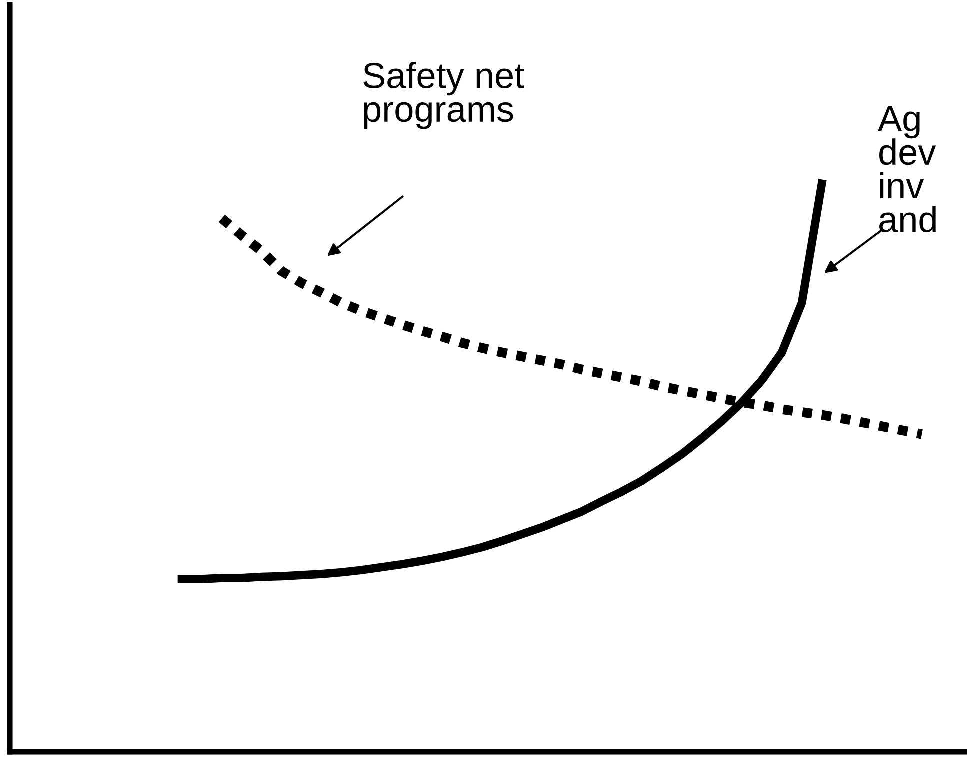  What do you see at coordinates (907, 169) in the screenshot?
I see `annotation: Ag dev inv and` at bounding box center [907, 169].